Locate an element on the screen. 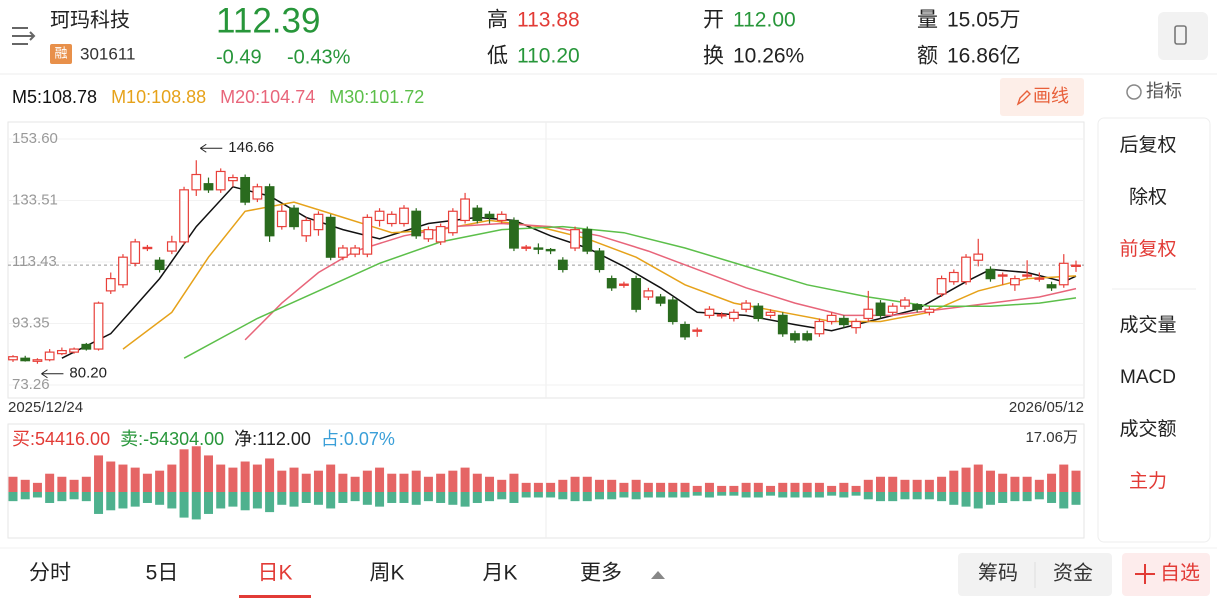 The width and height of the screenshot is (1217, 605). button-label: 资金 is located at coordinates (1073, 572).